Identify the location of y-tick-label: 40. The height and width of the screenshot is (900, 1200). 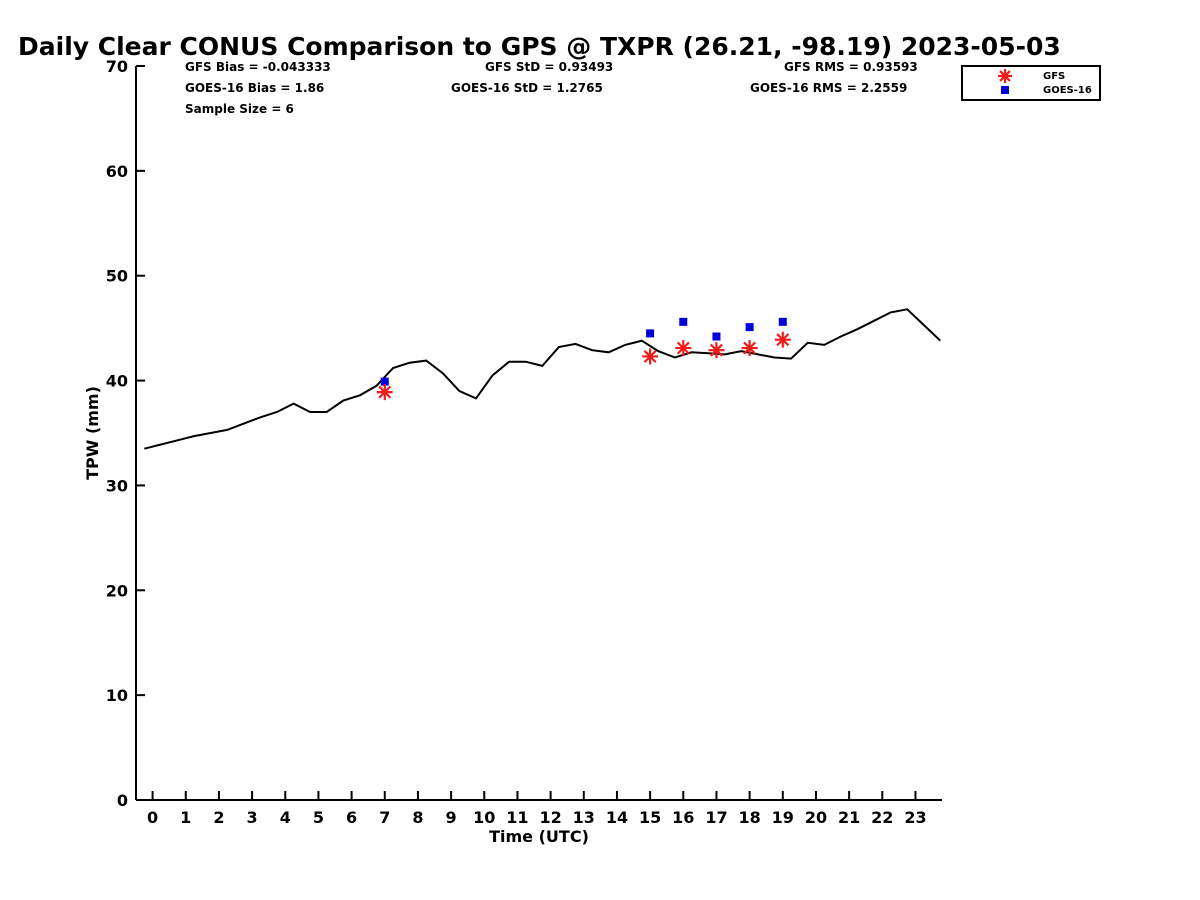
(117, 381).